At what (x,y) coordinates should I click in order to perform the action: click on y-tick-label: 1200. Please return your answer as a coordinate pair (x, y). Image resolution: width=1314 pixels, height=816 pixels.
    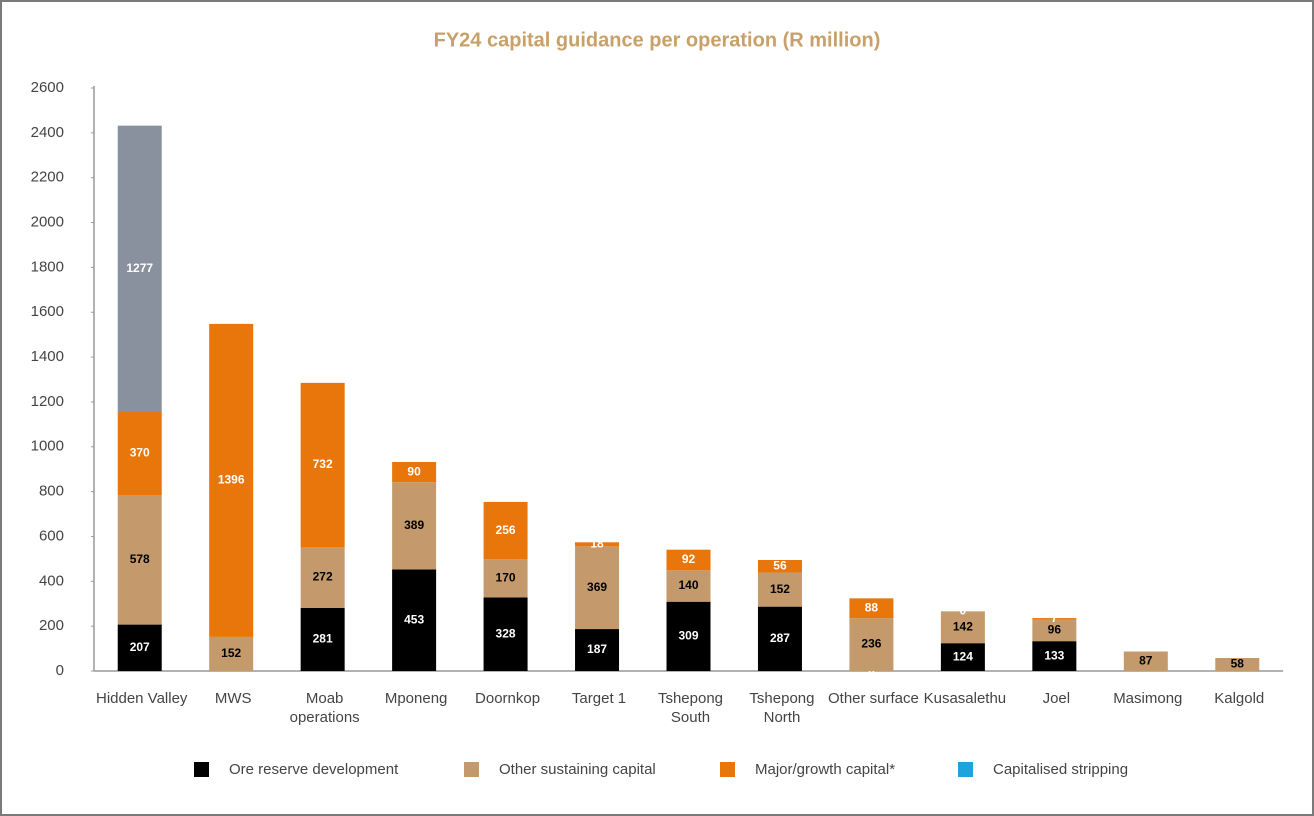
    Looking at the image, I should click on (47, 401).